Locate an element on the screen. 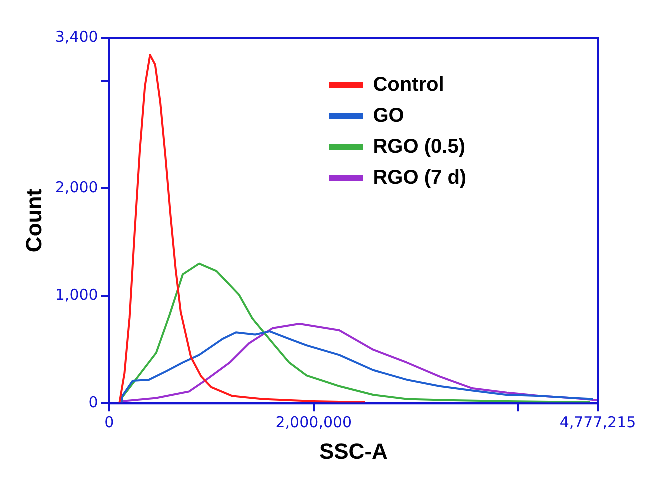  y-axis-title: Count is located at coordinates (33, 220).